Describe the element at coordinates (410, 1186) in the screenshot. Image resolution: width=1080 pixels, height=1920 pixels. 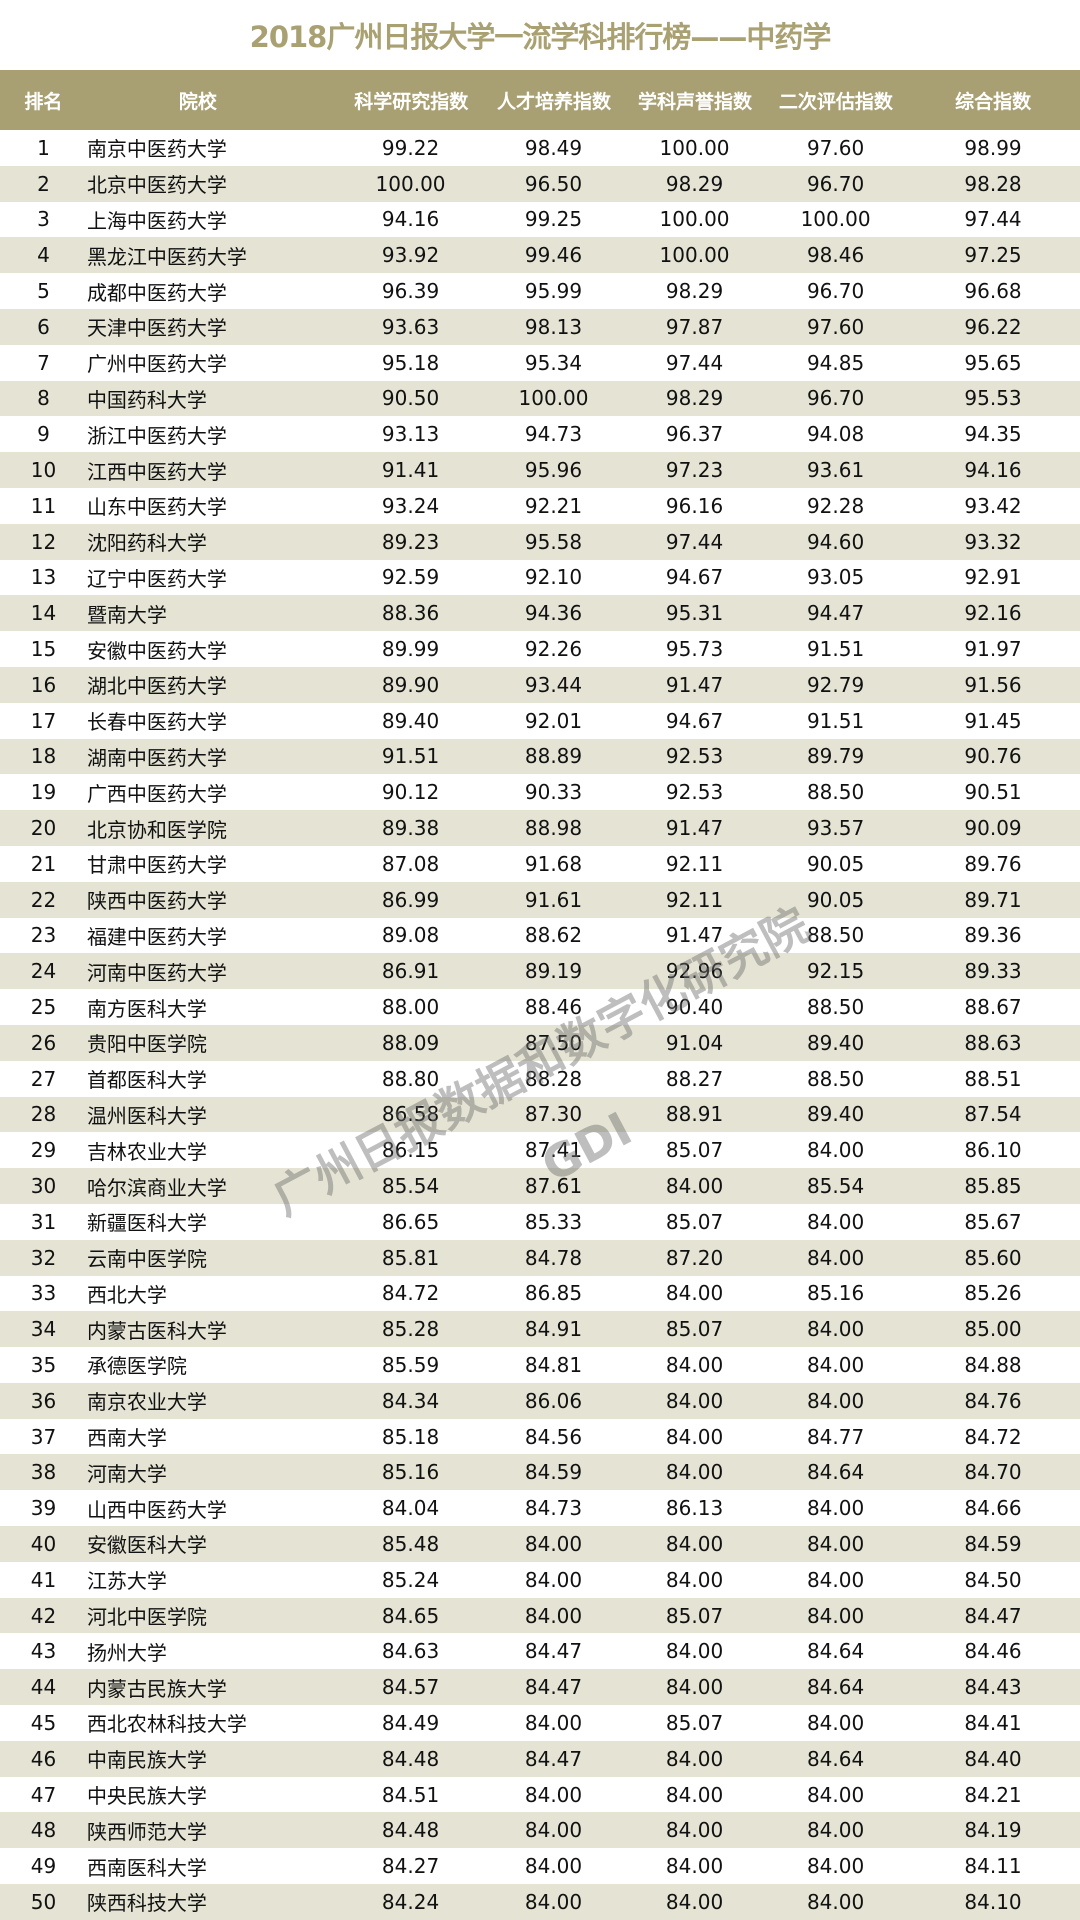
I see `cell-research-index: 85.54` at that location.